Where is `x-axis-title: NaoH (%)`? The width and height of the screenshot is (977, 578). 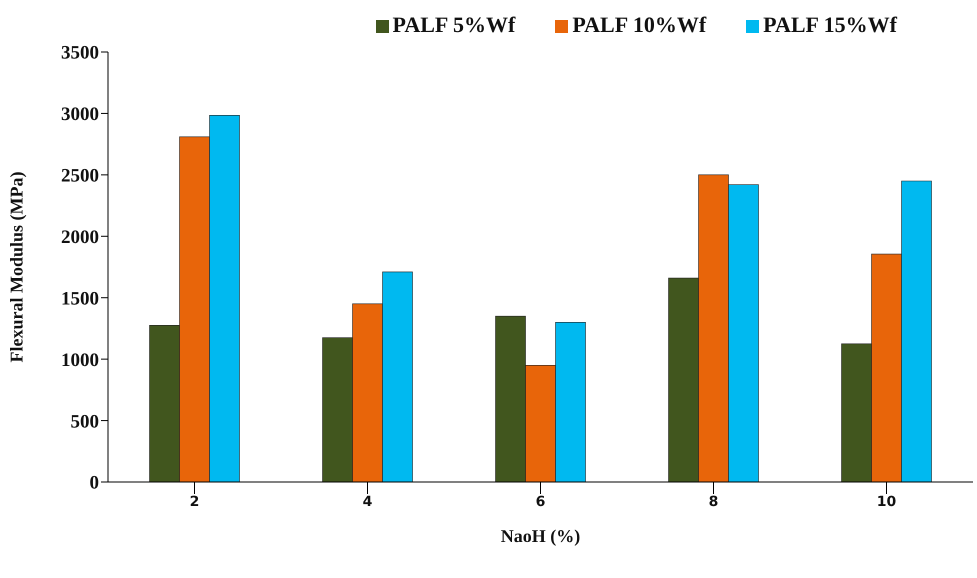
x-axis-title: NaoH (%) is located at coordinates (540, 536).